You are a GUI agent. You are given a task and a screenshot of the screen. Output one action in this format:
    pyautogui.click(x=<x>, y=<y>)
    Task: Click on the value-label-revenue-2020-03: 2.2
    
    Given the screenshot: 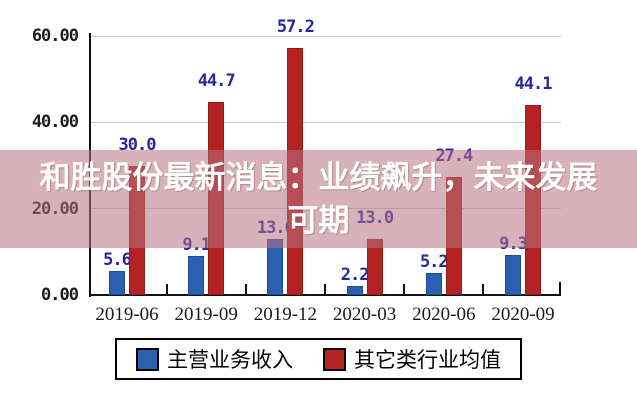 What is the action you would take?
    pyautogui.click(x=355, y=274)
    